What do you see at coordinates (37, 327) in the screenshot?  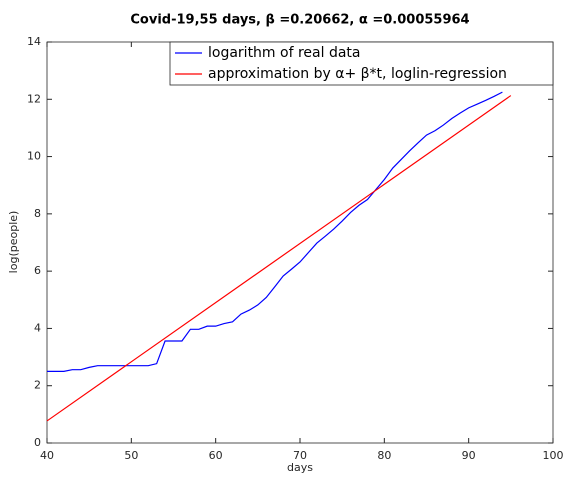 I see `y-tick-label: 4` at bounding box center [37, 327].